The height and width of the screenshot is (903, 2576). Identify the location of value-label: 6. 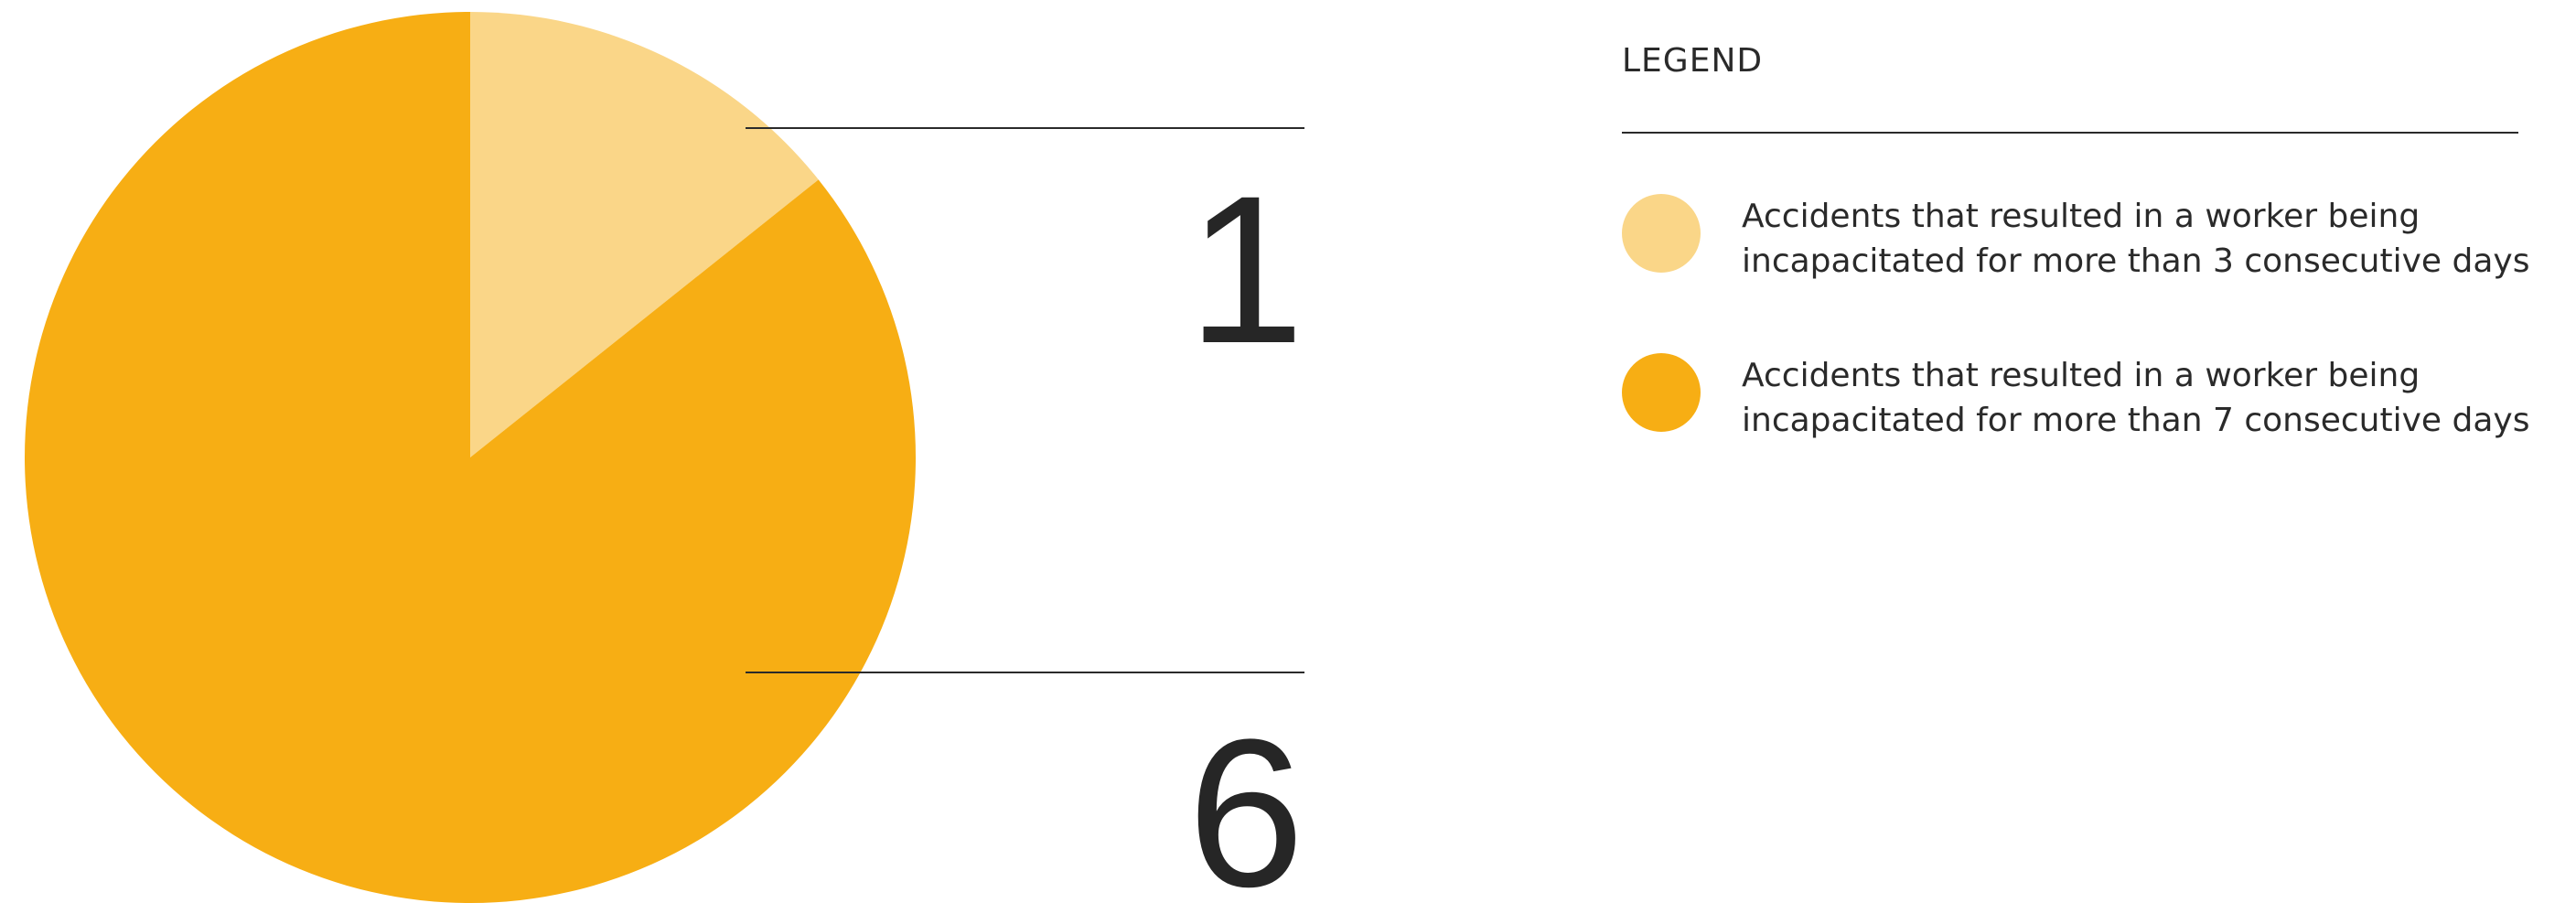
(1245, 799).